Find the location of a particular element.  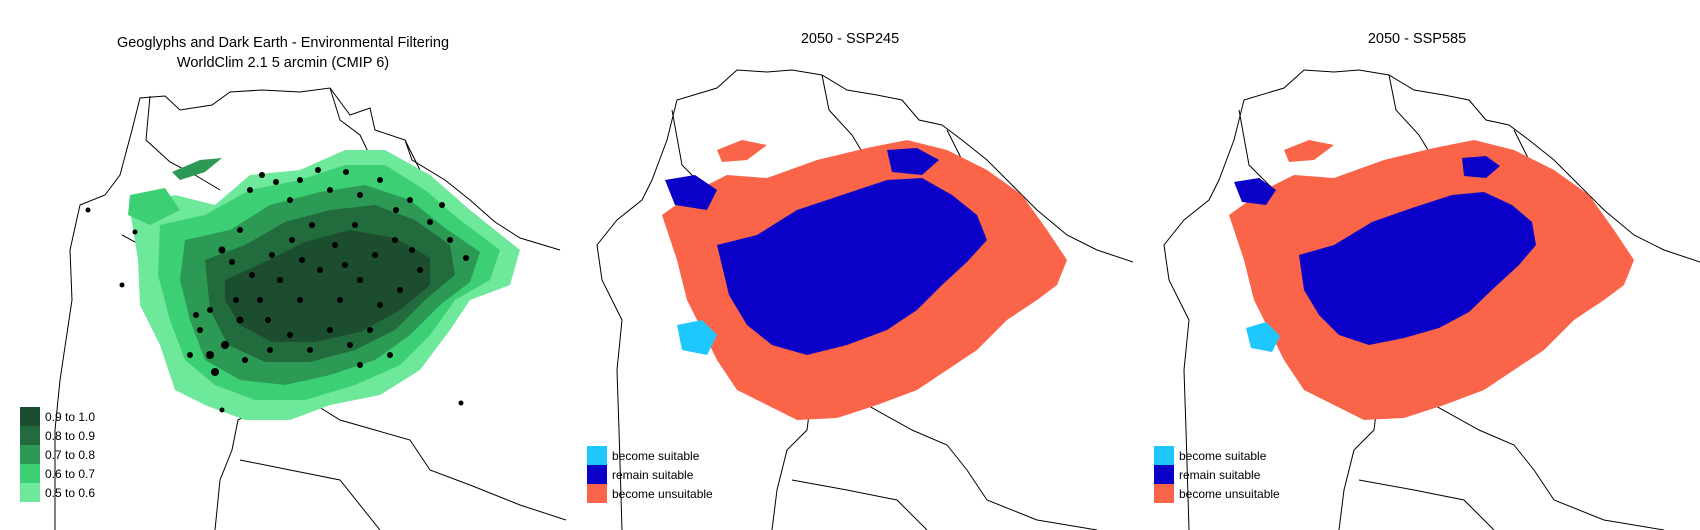

legend-item: 0.7 to 0.8 is located at coordinates (57, 454).